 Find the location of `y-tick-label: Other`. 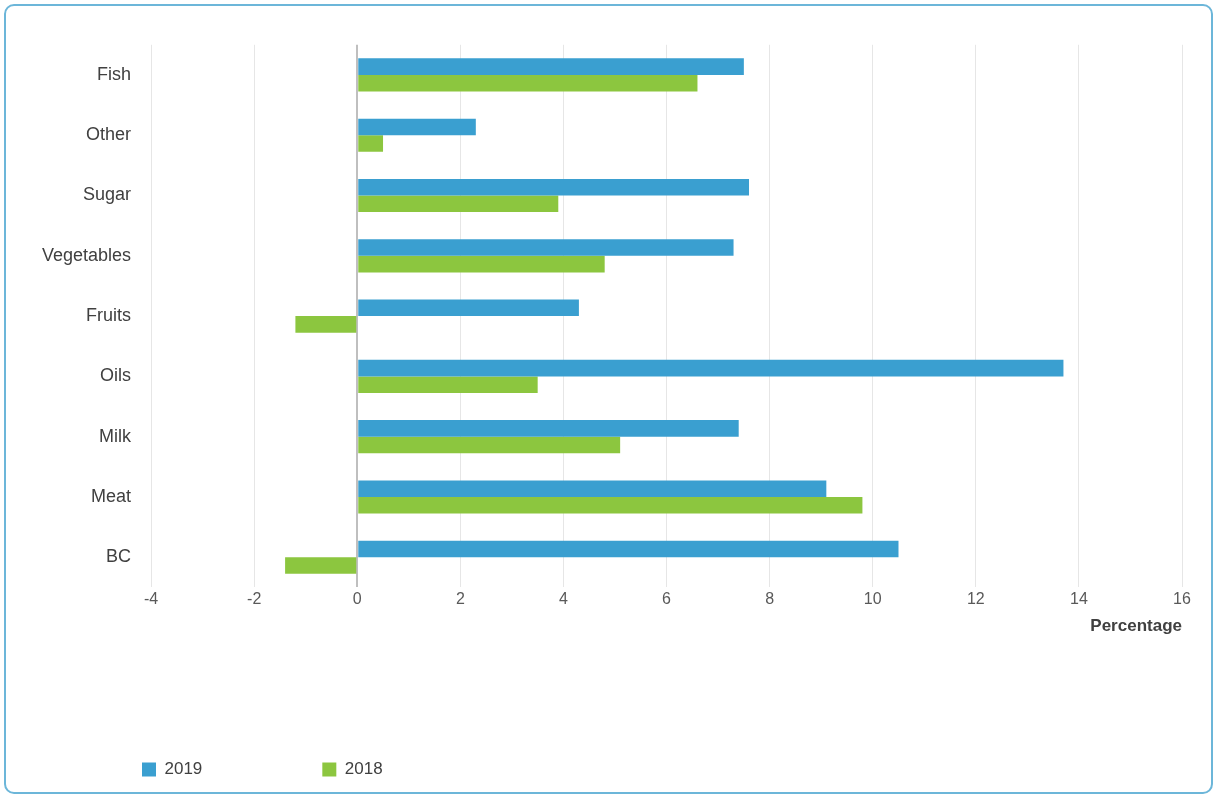

y-tick-label: Other is located at coordinates (109, 134).